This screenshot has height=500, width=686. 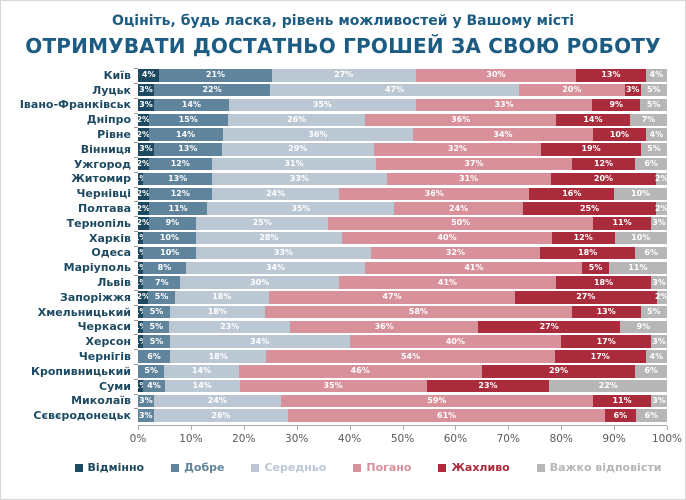 What do you see at coordinates (461, 119) in the screenshot?
I see `segment-value-label: 36%` at bounding box center [461, 119].